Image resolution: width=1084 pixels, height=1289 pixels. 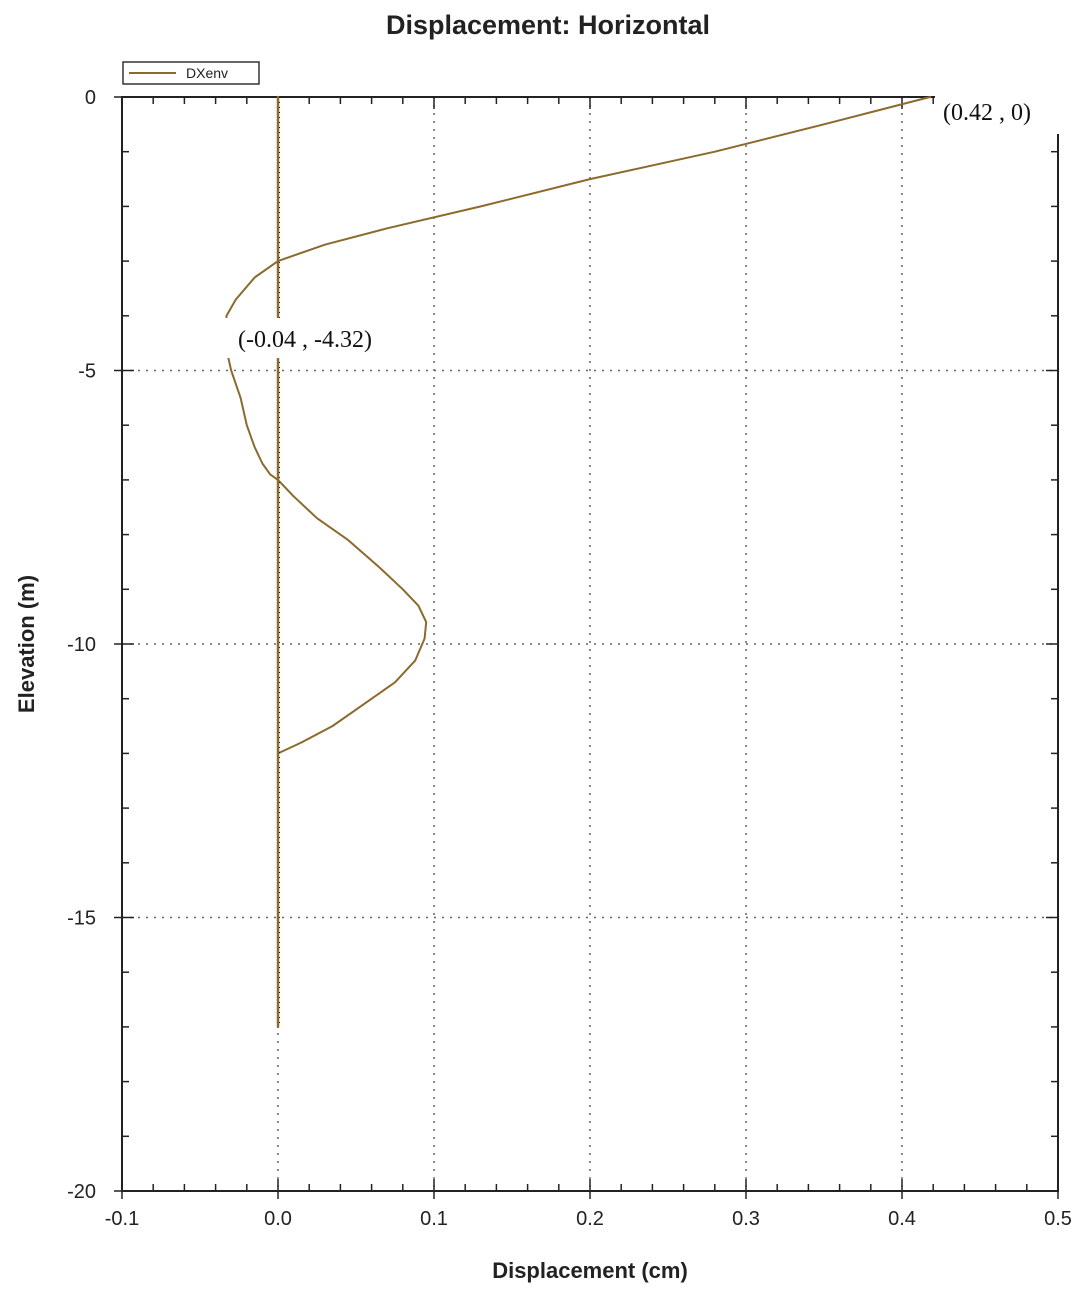 What do you see at coordinates (122, 1219) in the screenshot?
I see `x-tick-label: -0.1` at bounding box center [122, 1219].